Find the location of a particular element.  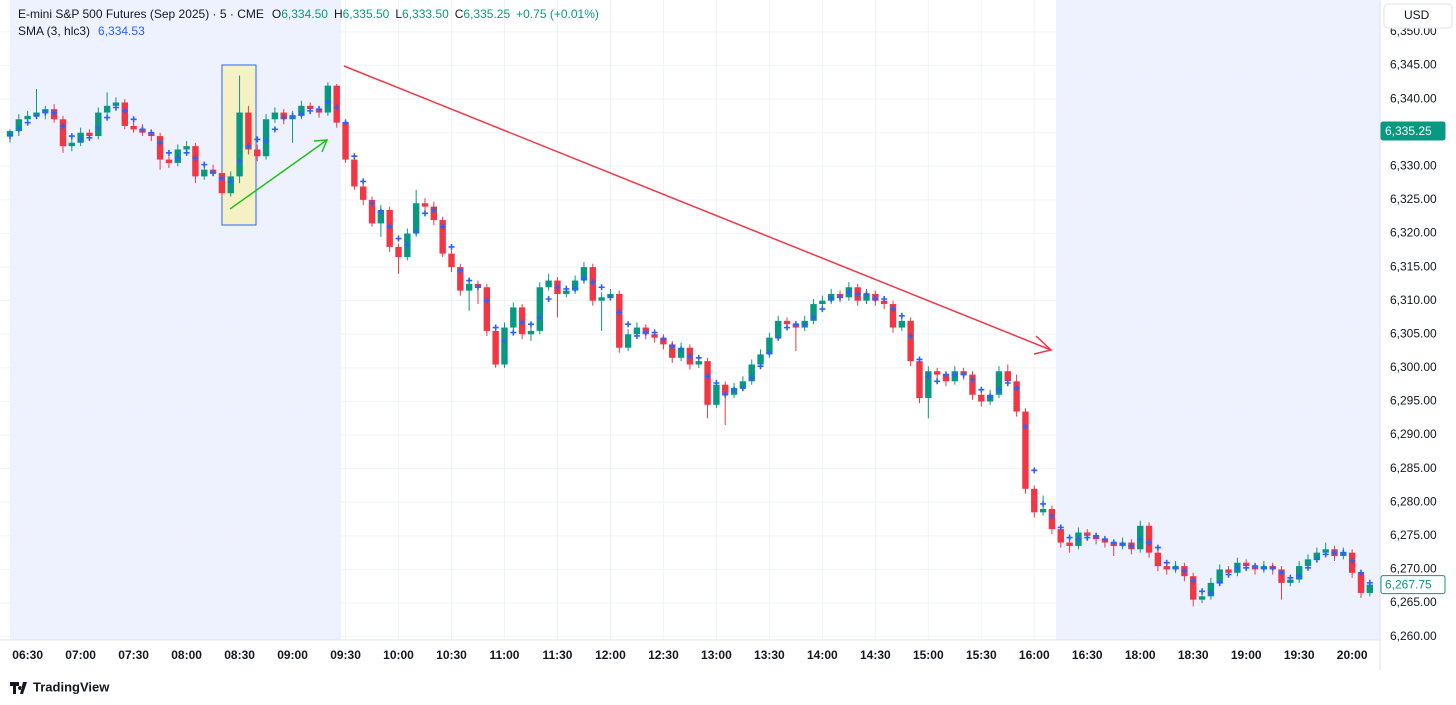

currency-button is located at coordinates (1418, 16).